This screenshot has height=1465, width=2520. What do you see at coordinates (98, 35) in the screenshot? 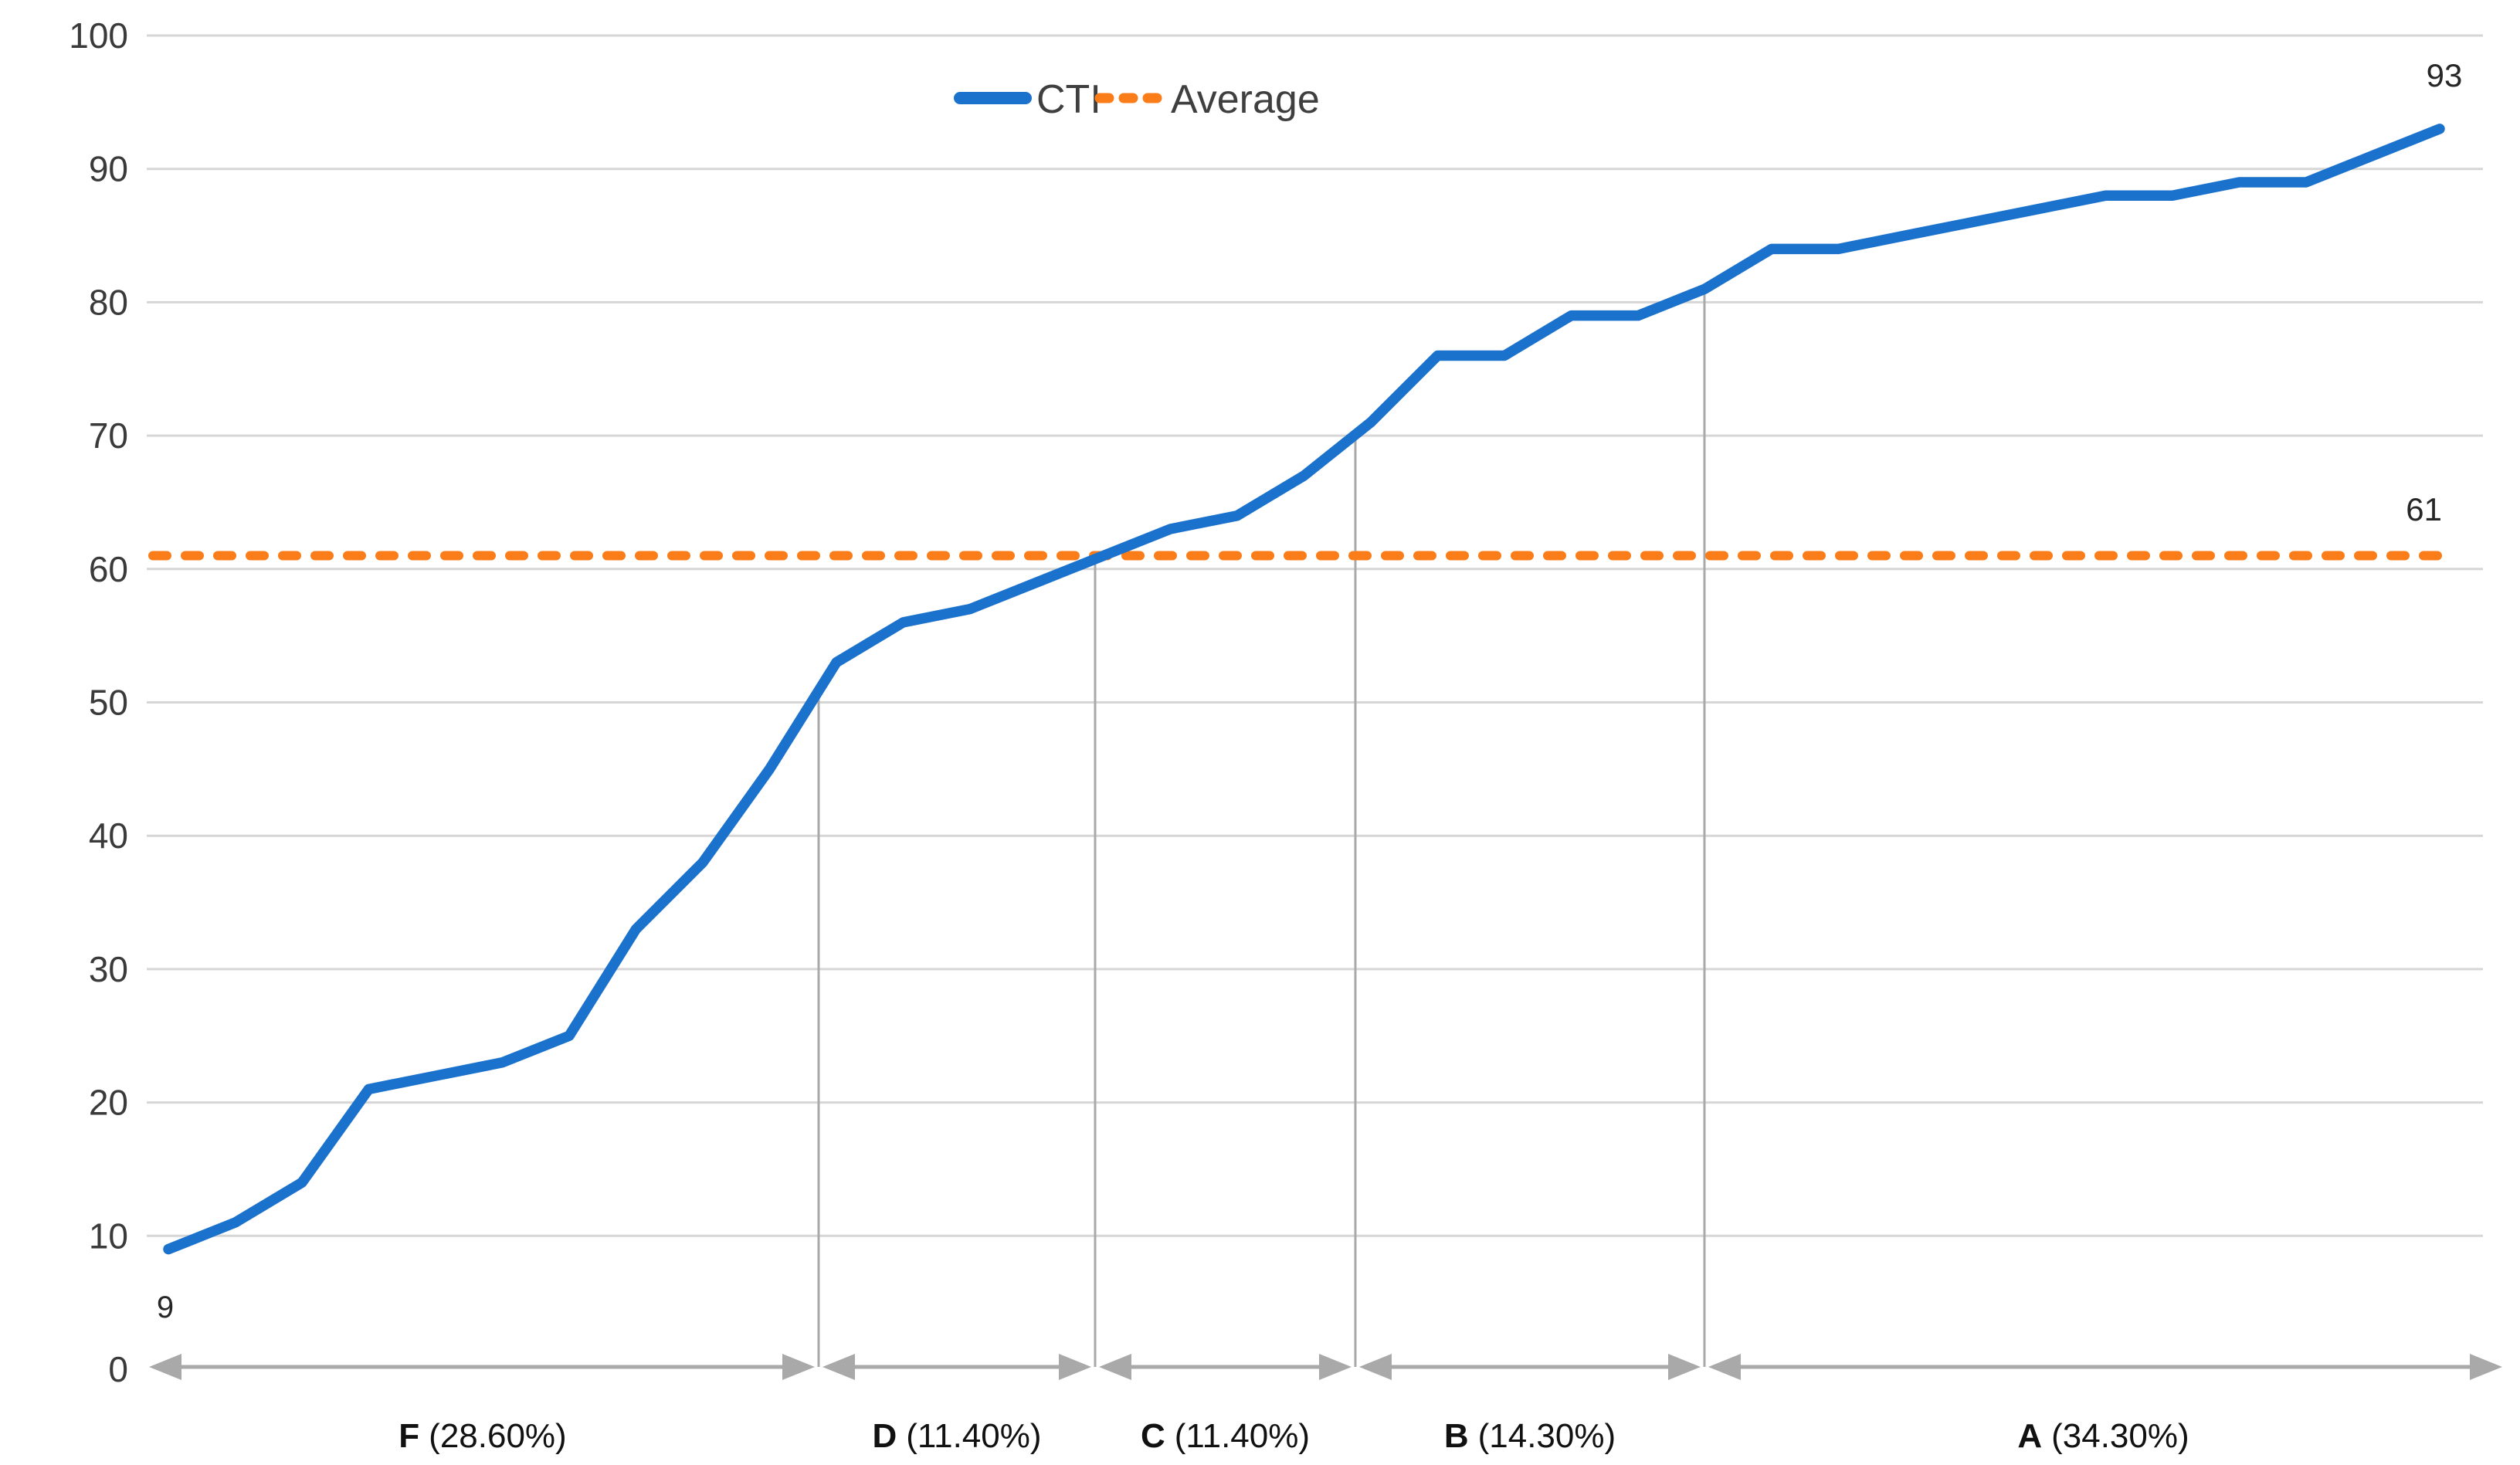
I see `y-axis-tick-label: 100` at bounding box center [98, 35].